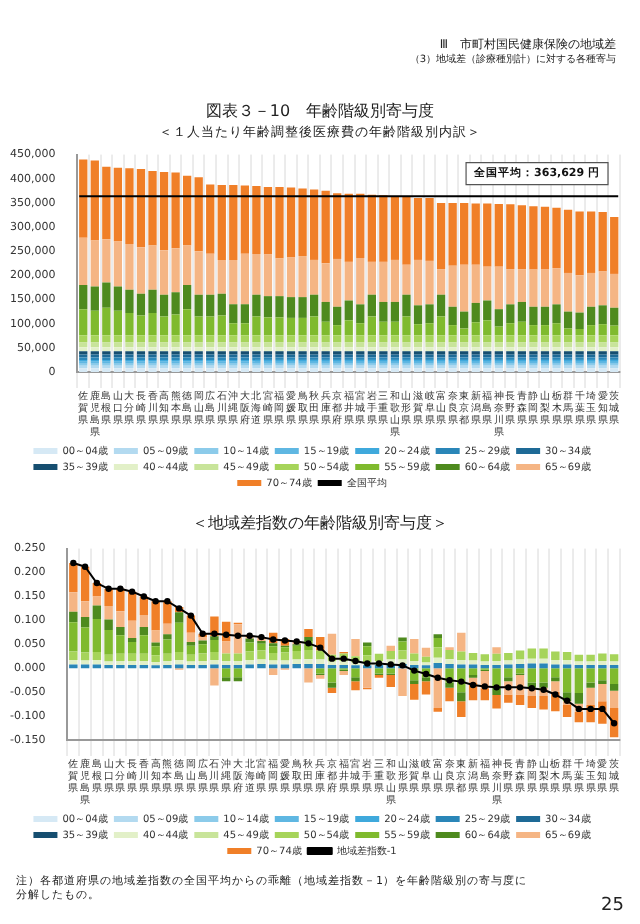 The height and width of the screenshot is (924, 640). Describe the element at coordinates (612, 906) in the screenshot. I see `text: 25` at that location.